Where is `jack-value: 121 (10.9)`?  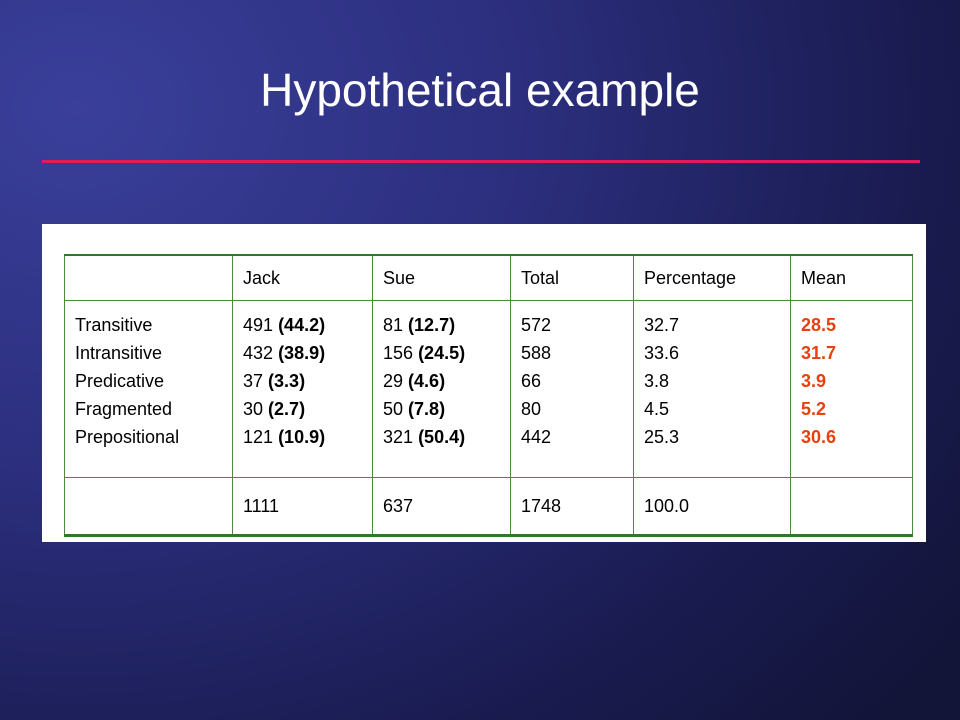
jack-value: 121 (10.9) is located at coordinates (307, 437).